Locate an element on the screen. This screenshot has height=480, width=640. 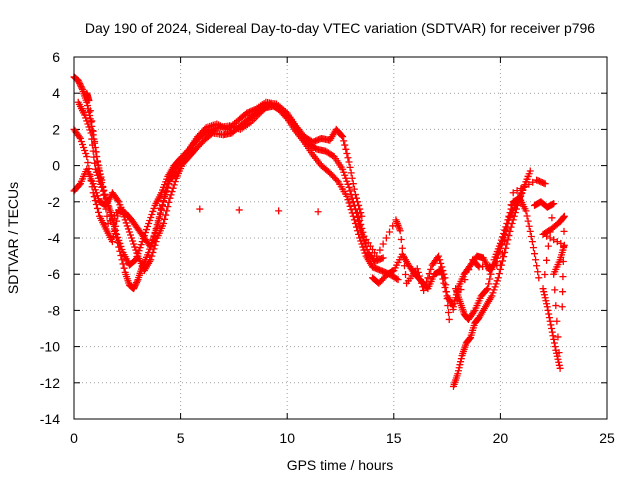
x-tick-label: 5 is located at coordinates (181, 438).